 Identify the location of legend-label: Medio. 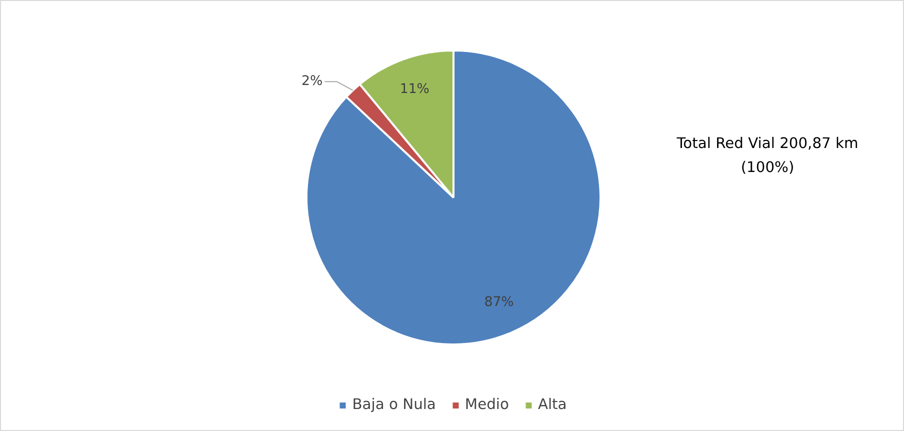
(486, 404).